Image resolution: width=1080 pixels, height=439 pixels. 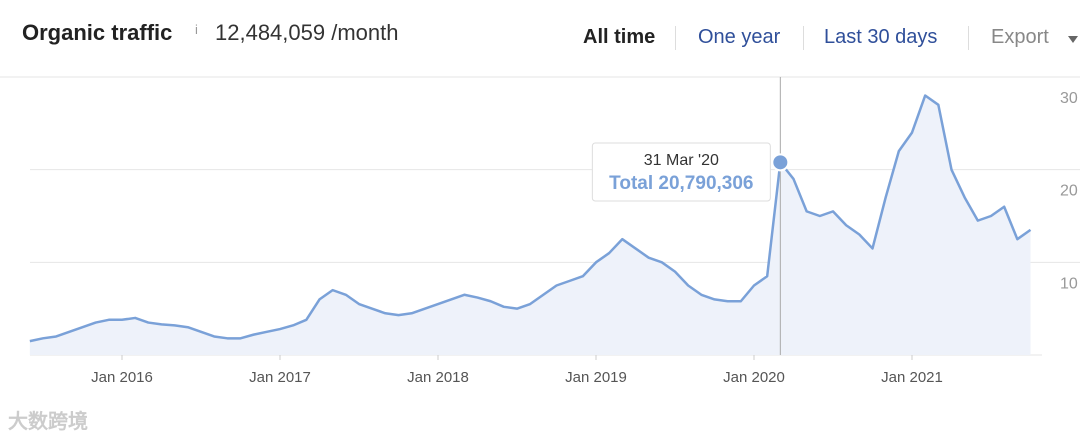 I want to click on x-tick-label: Jan 2020, so click(x=754, y=377).